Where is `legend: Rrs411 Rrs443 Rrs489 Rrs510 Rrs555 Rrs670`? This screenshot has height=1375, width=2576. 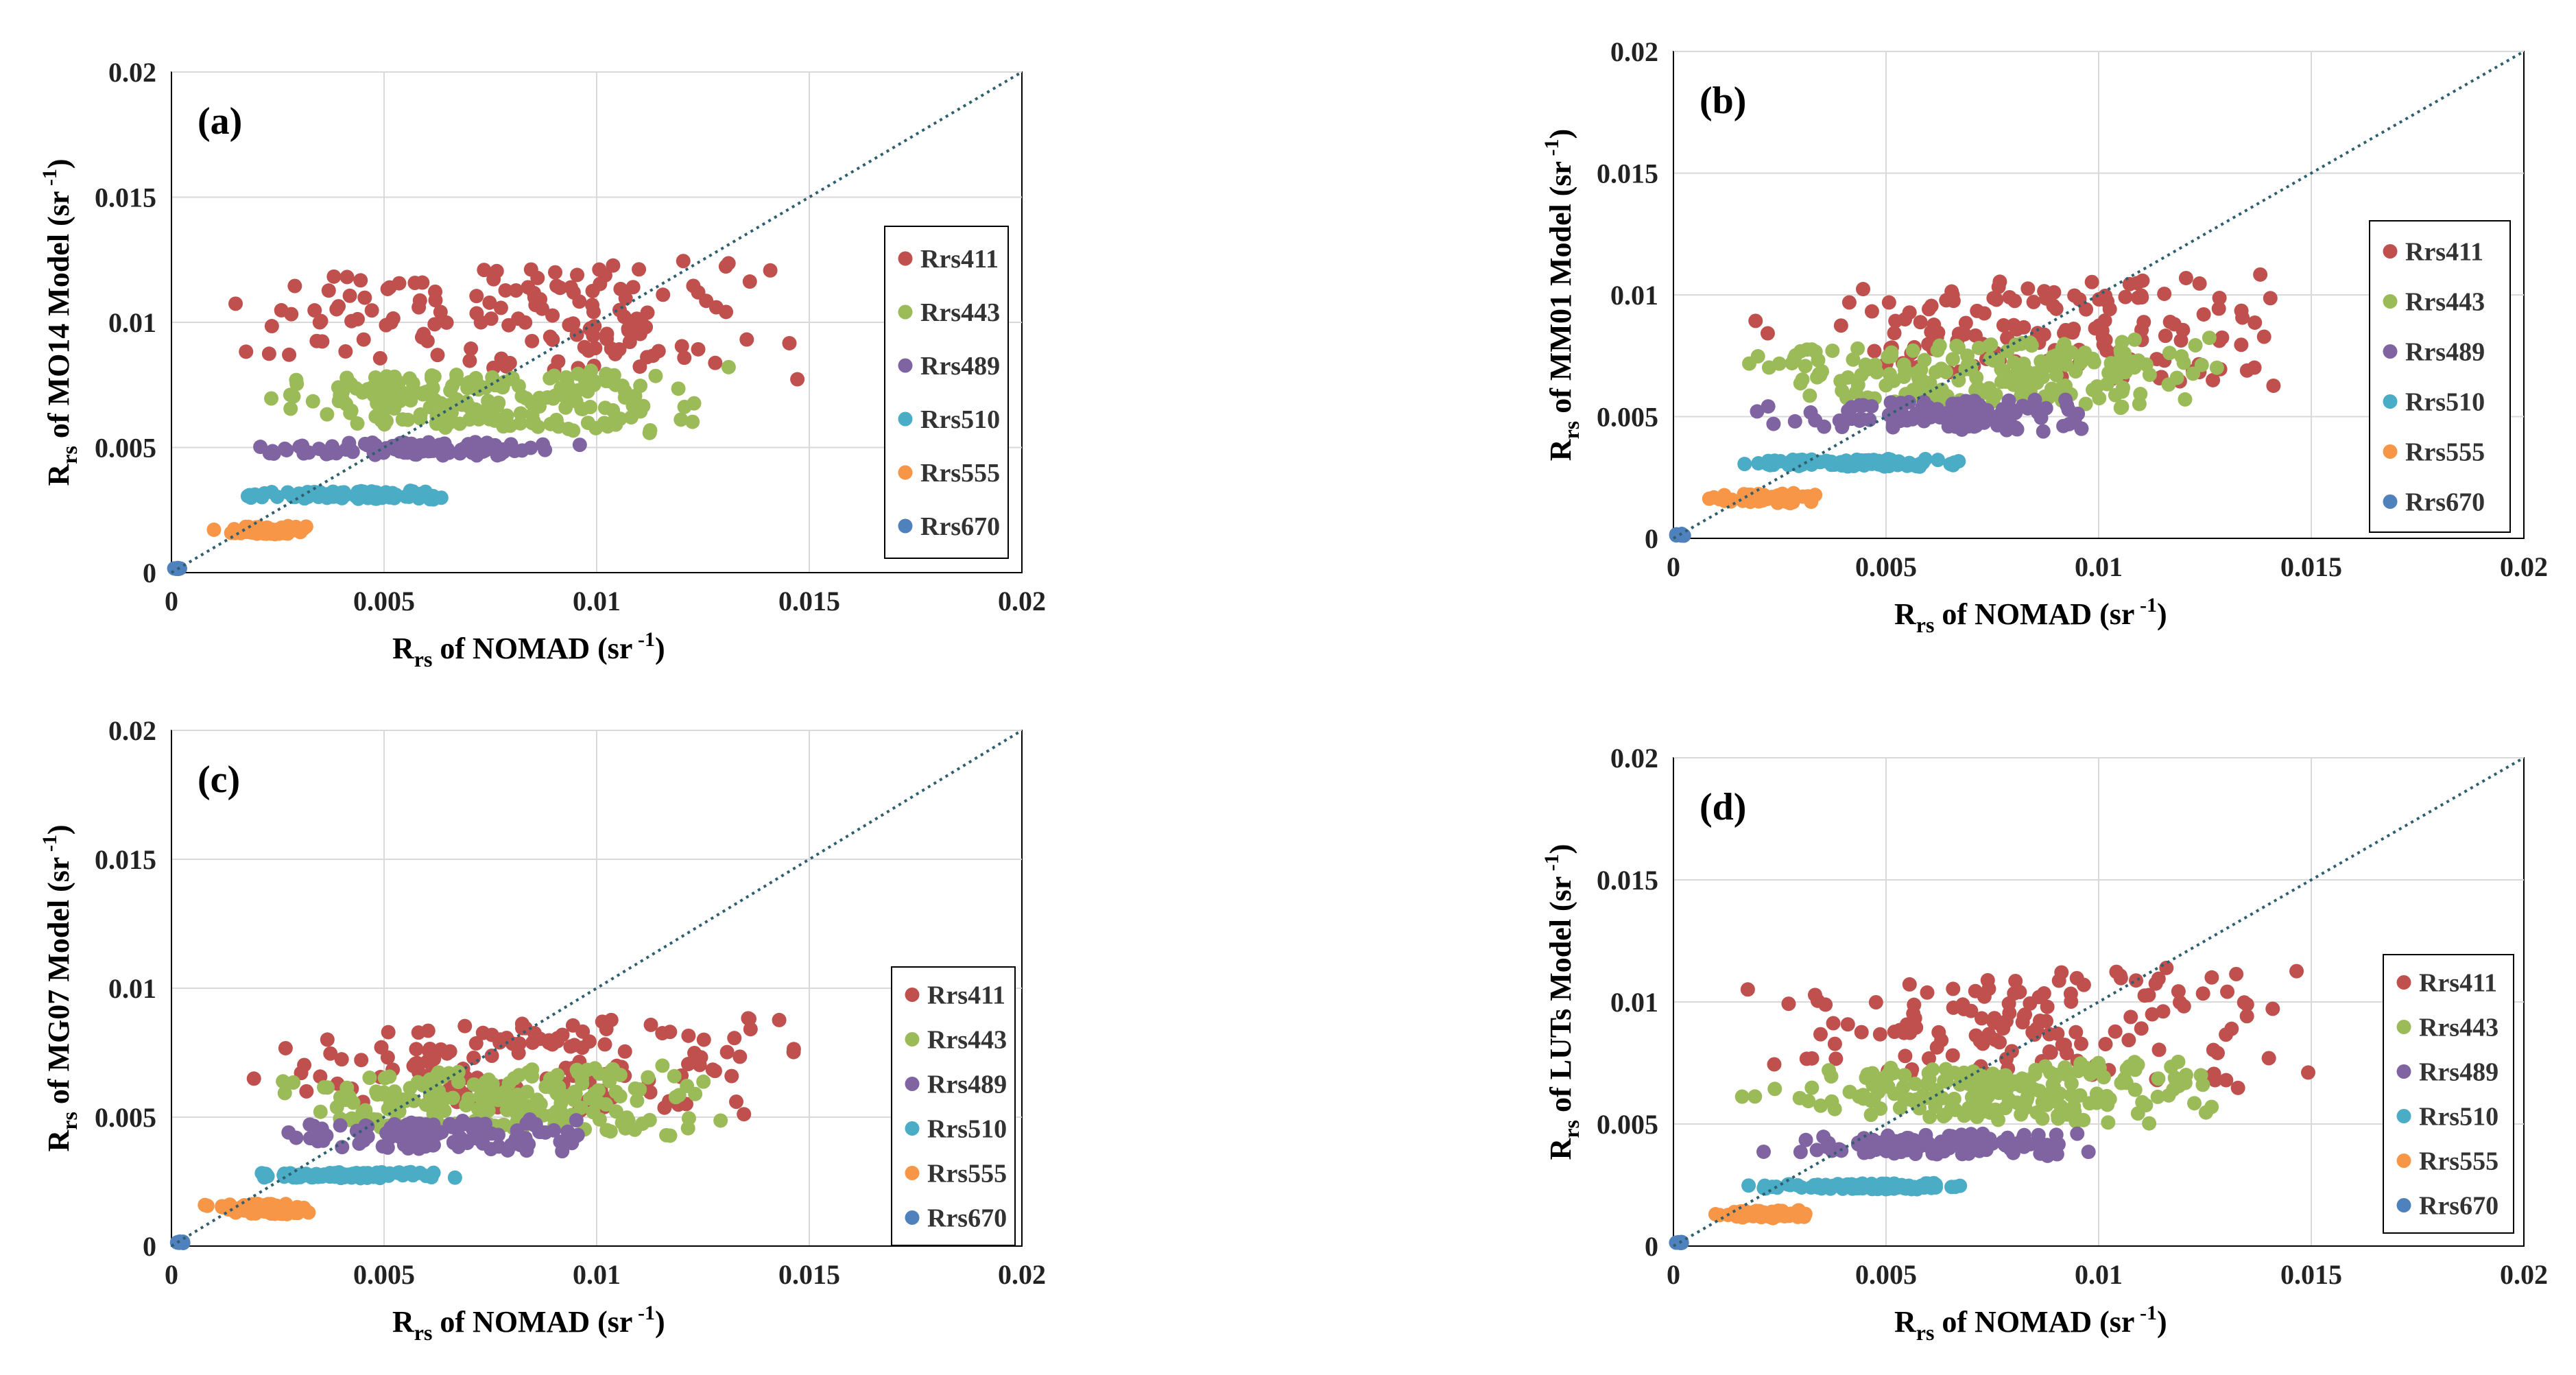 legend: Rrs411 Rrs443 Rrs489 Rrs510 Rrs555 Rrs670 is located at coordinates (2440, 376).